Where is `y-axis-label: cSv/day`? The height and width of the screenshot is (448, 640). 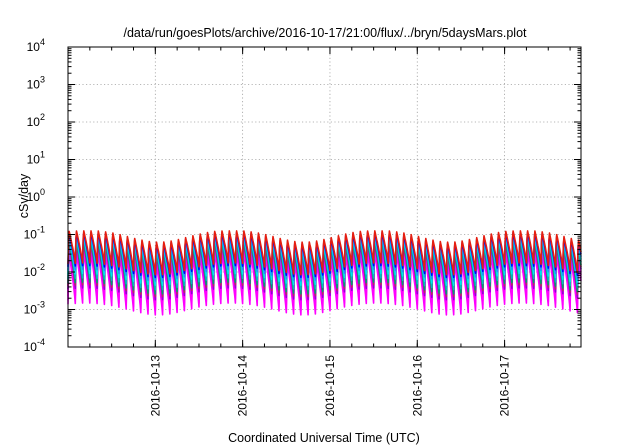 y-axis-label: cSv/day is located at coordinates (24, 195).